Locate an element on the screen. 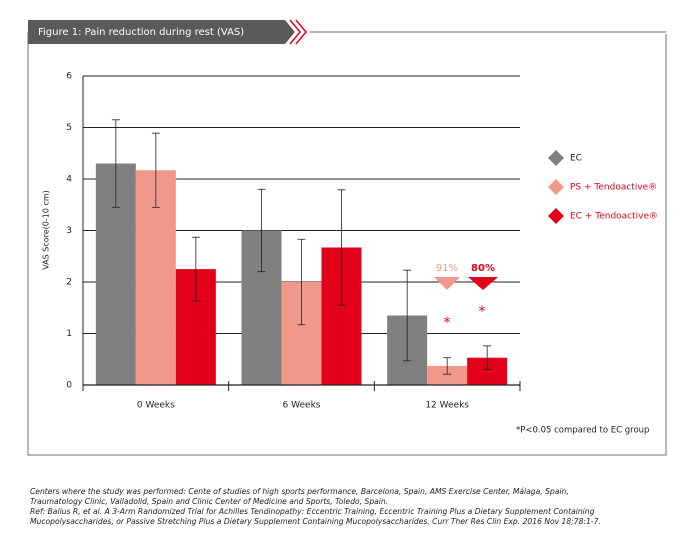  y-axis-label: VAS Score(0-10 cm) is located at coordinates (46, 230).